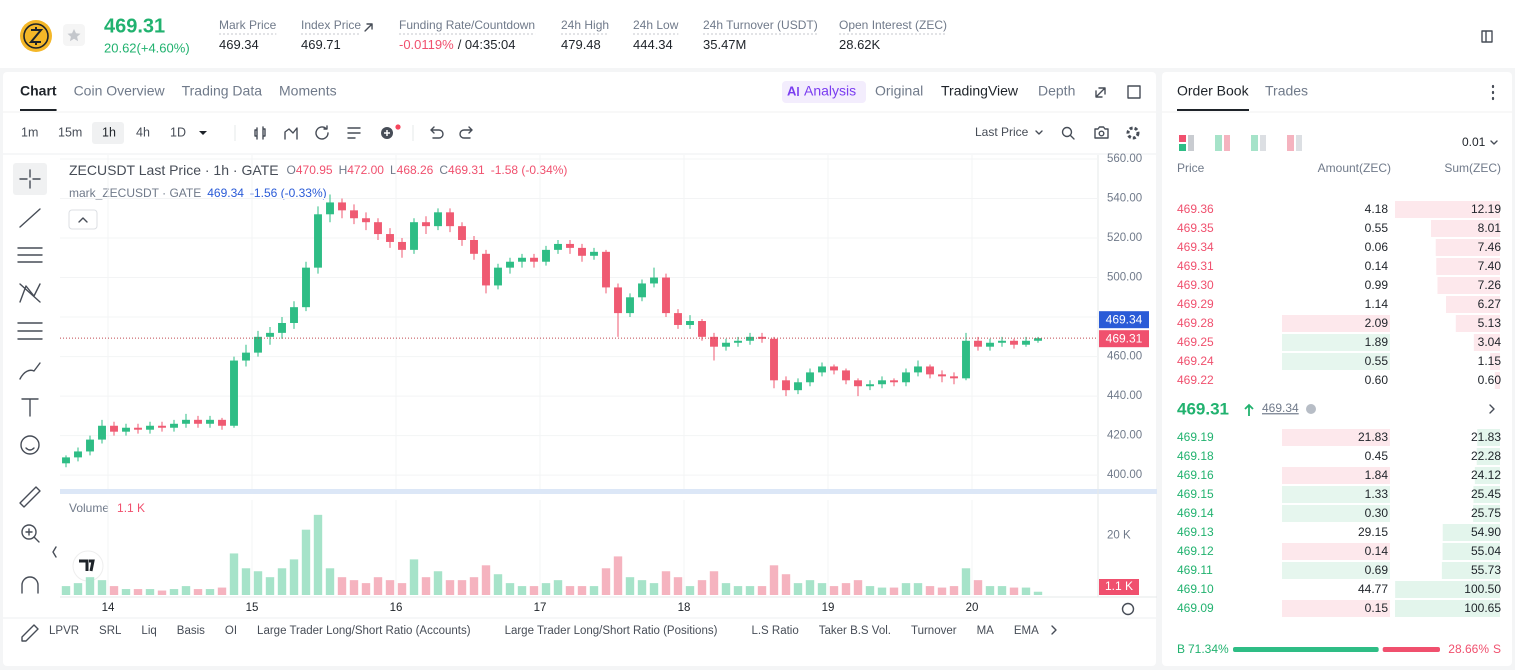 Image resolution: width=1515 pixels, height=670 pixels. I want to click on indicator: Liq, so click(148, 631).